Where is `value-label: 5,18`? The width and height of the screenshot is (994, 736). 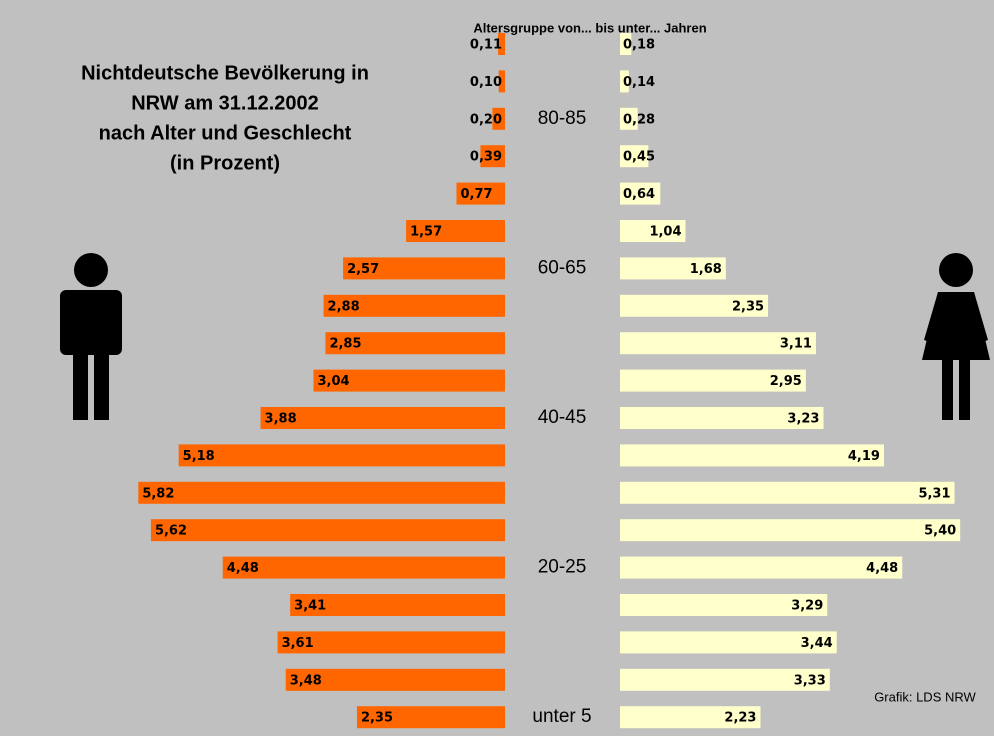
value-label: 5,18 is located at coordinates (199, 456).